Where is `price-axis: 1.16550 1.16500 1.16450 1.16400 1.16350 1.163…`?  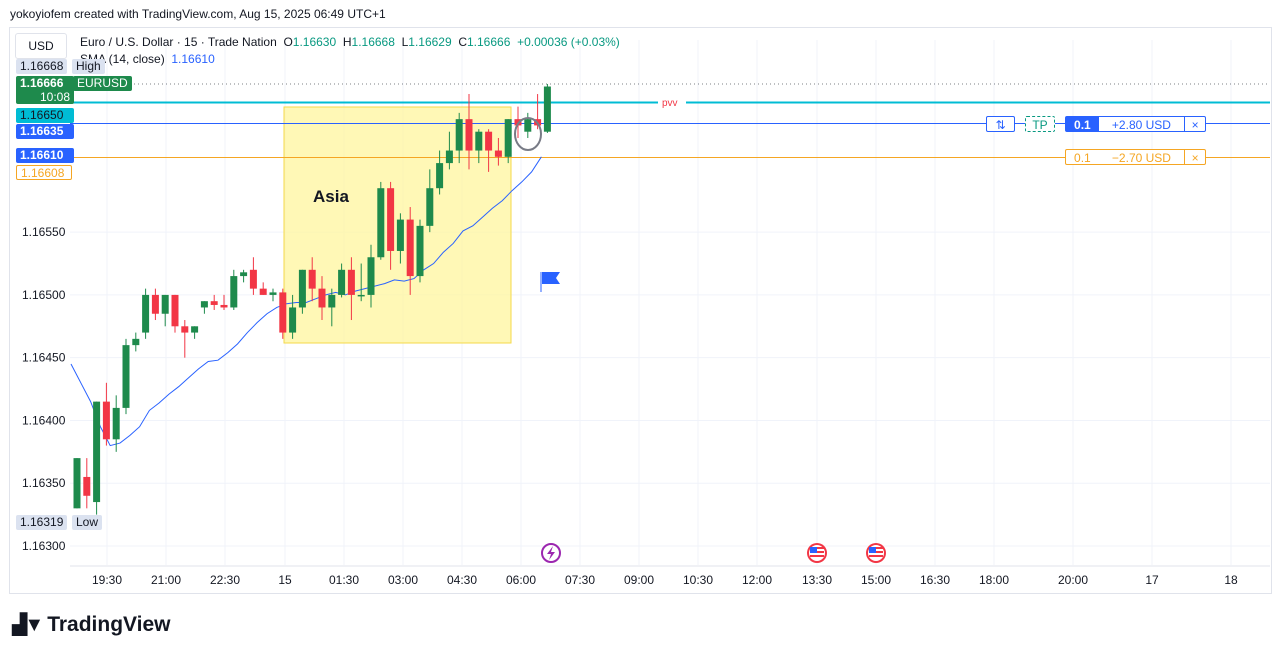
price-axis: 1.16550 1.16500 1.16450 1.16400 1.16350 1.163… is located at coordinates (44, 389).